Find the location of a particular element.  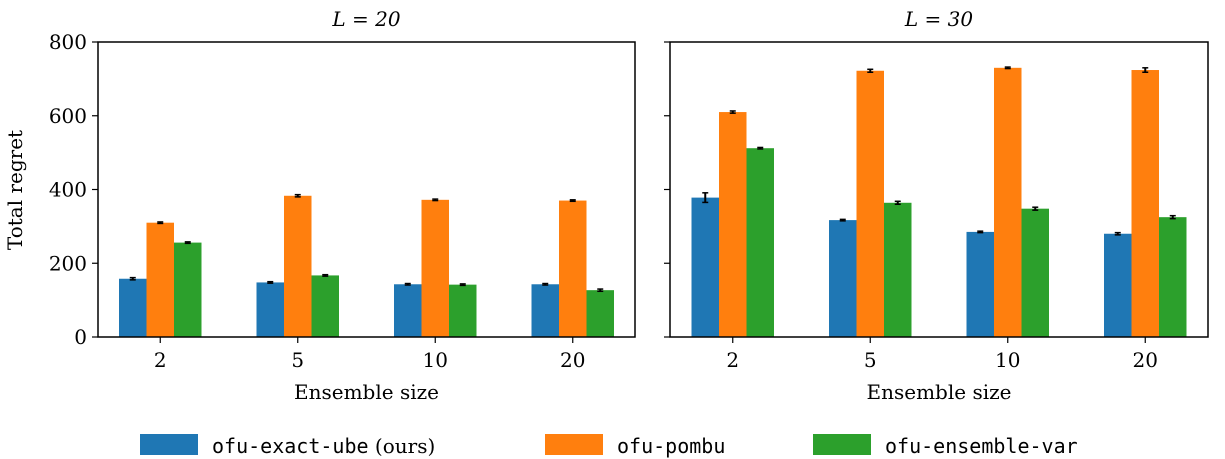

legend-name-ofu-exact-ube: ofu-exact-ube is located at coordinates (290, 446).